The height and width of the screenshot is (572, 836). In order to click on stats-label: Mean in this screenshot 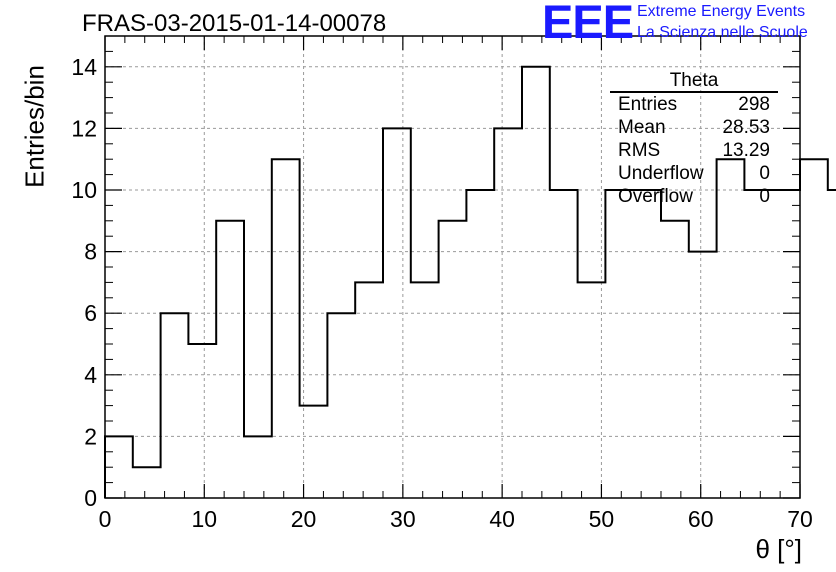, I will do `click(642, 127)`.